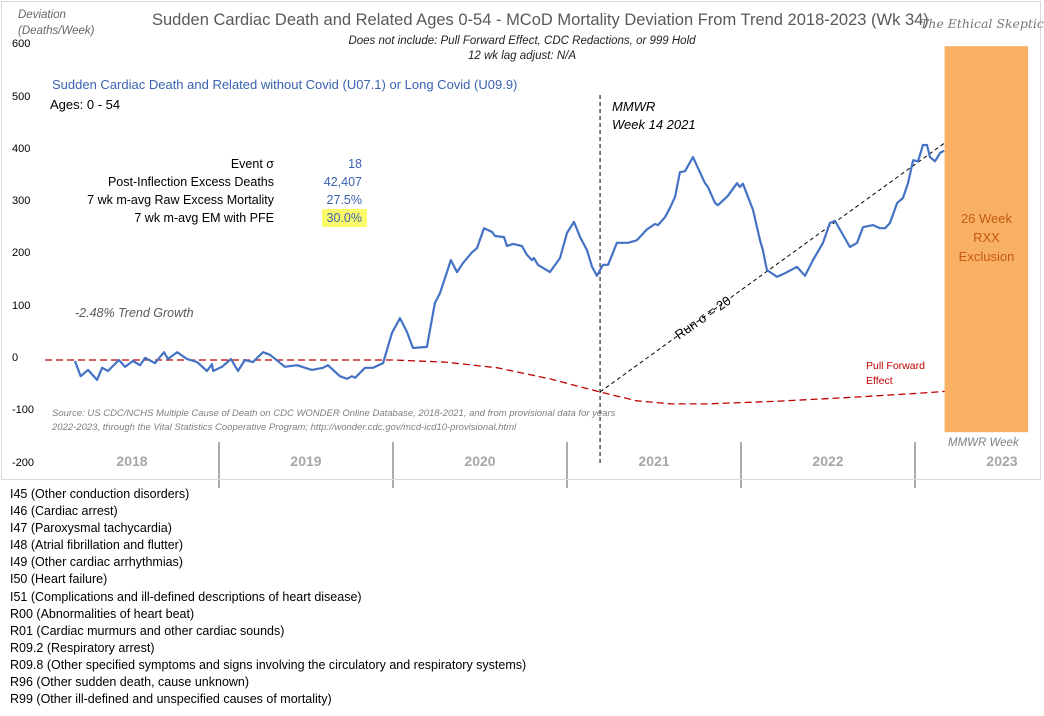  What do you see at coordinates (344, 200) in the screenshot?
I see `stat-value-raw-em: 27.5%` at bounding box center [344, 200].